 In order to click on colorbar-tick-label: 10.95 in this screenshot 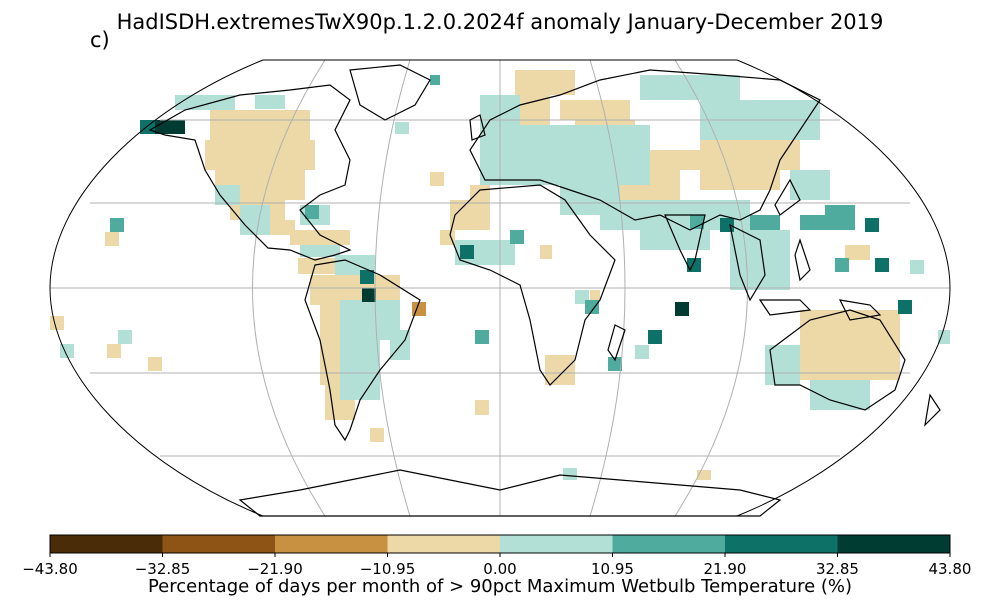, I will do `click(612, 569)`.